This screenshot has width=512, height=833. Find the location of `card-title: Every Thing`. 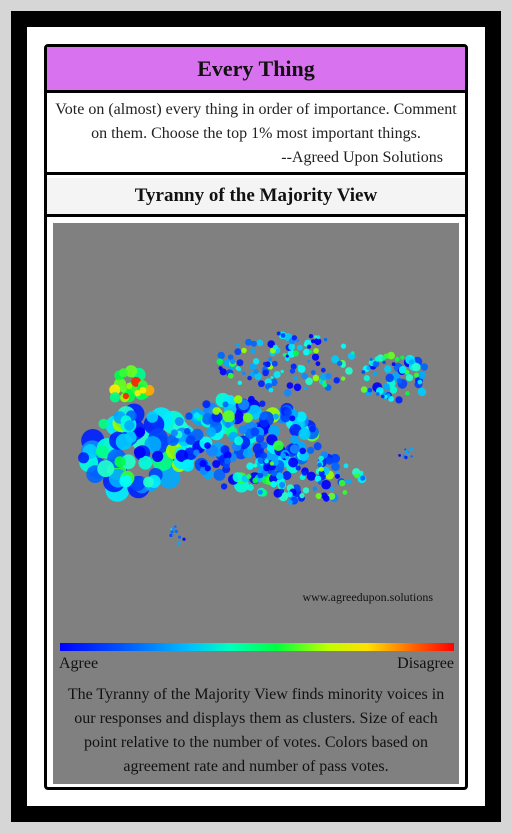

card-title: Every Thing is located at coordinates (256, 70).